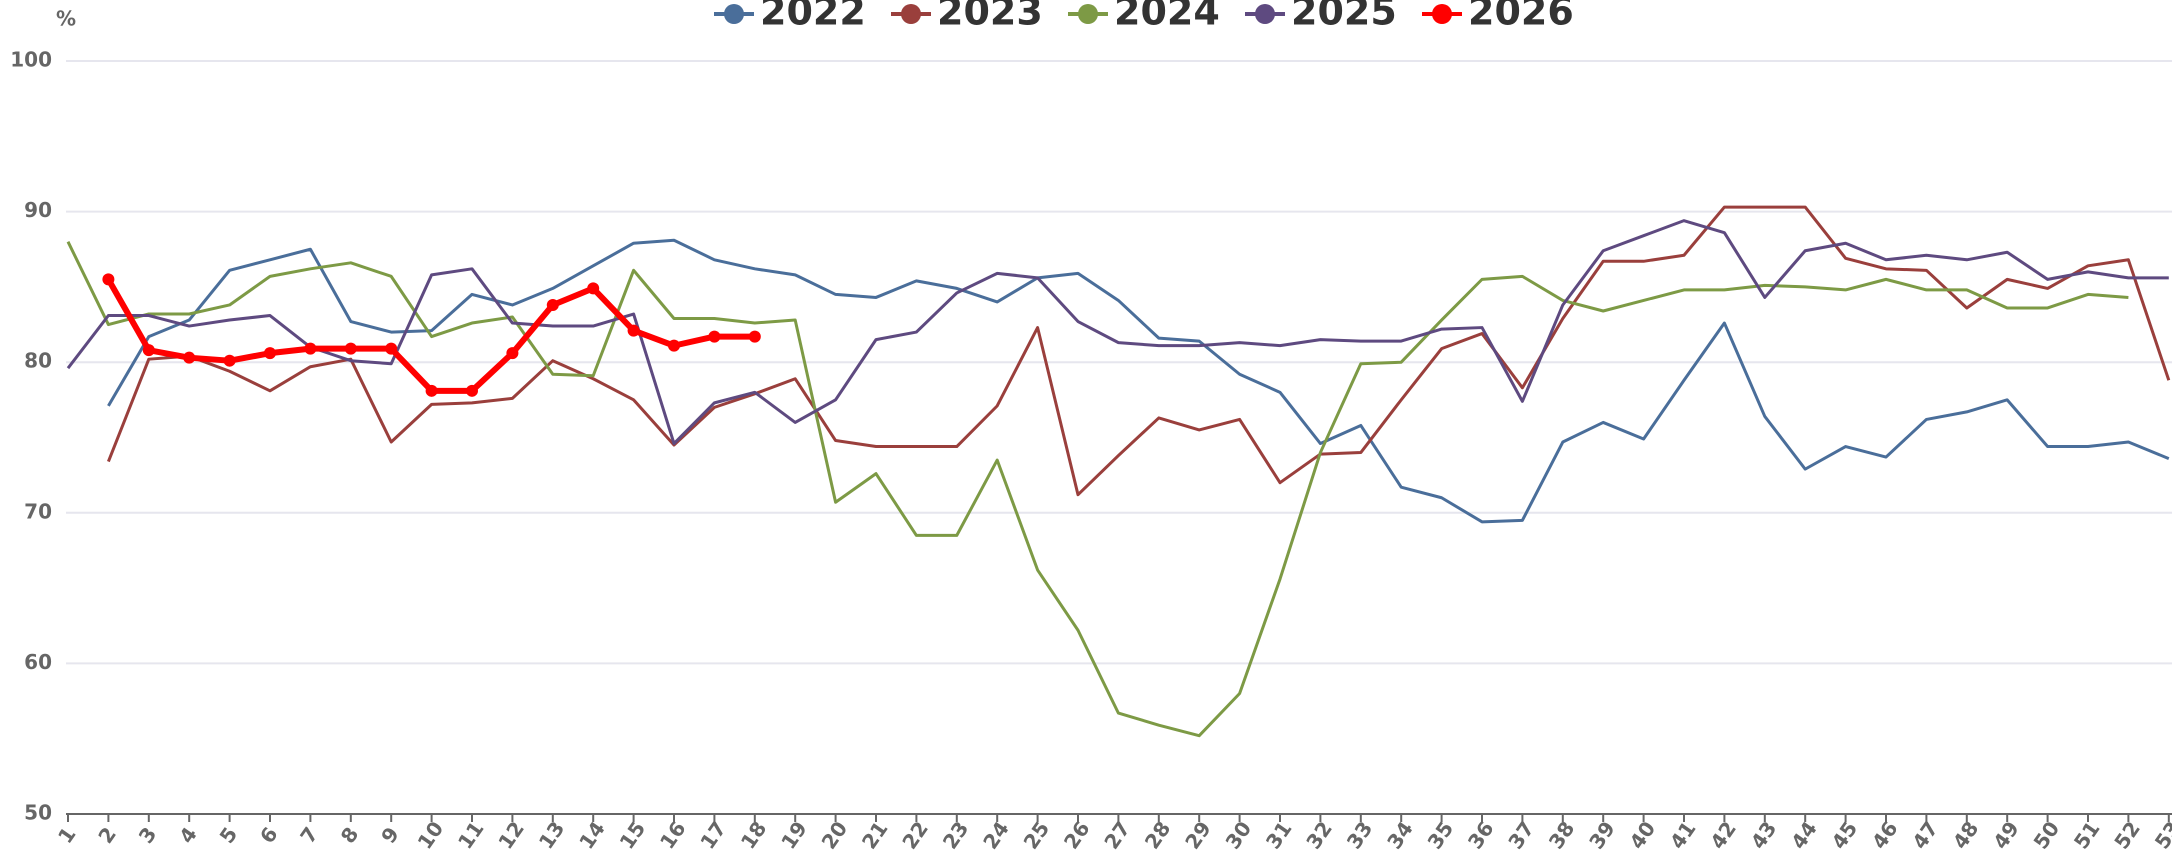 This screenshot has width=2172, height=858. Describe the element at coordinates (148, 835) in the screenshot. I see `x-tick-label: 3` at that location.